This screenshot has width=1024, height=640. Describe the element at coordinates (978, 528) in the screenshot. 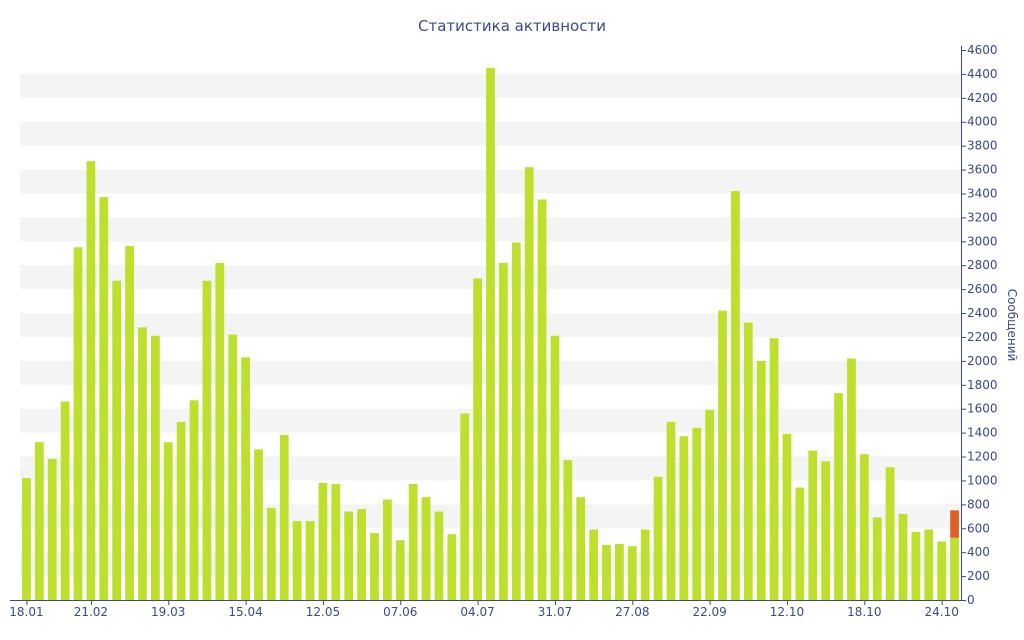

I see `y-tick-label: 600` at that location.